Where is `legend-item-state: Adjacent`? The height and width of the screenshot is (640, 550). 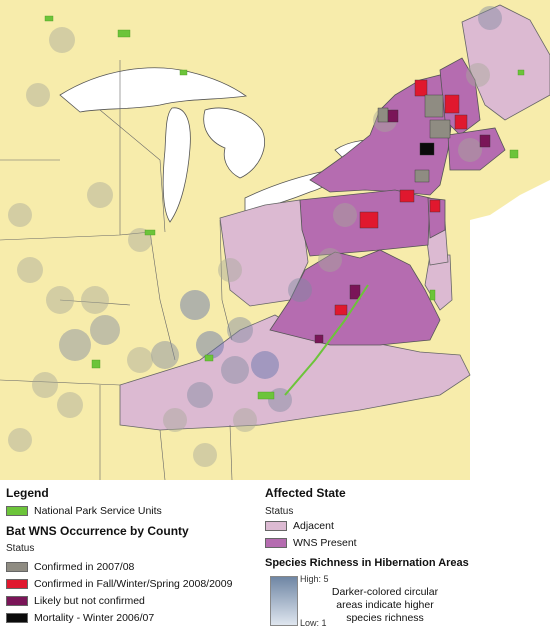 legend-item-state: Adjacent is located at coordinates (299, 526).